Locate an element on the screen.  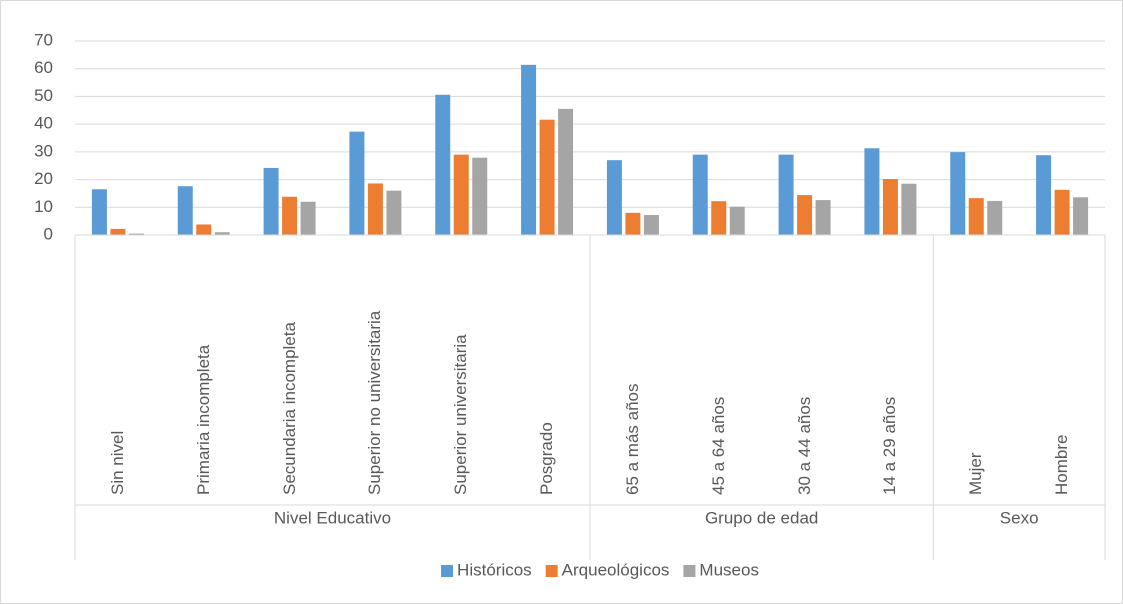
y-tick-label: 40 is located at coordinates (43, 123).